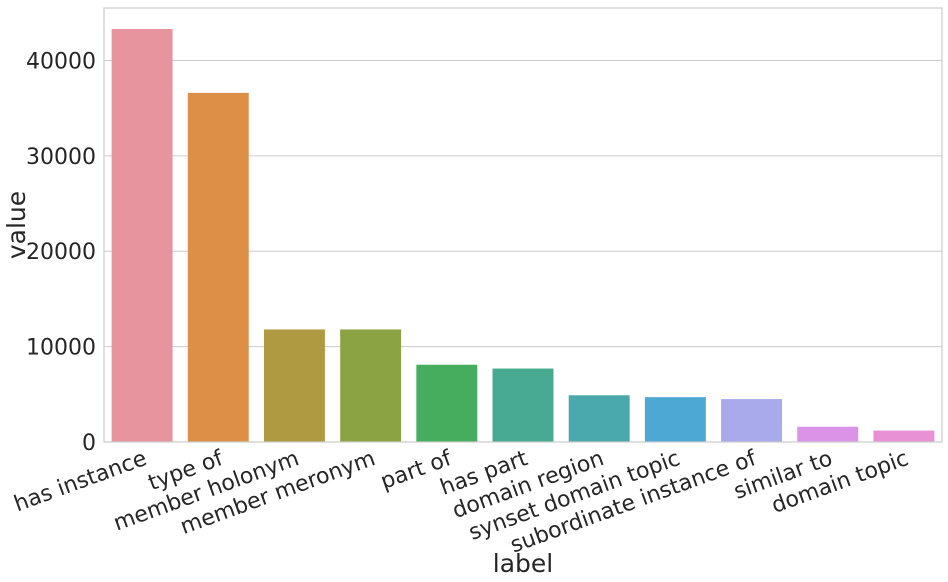  Describe the element at coordinates (61, 348) in the screenshot. I see `y-tick-label: 10000` at that location.